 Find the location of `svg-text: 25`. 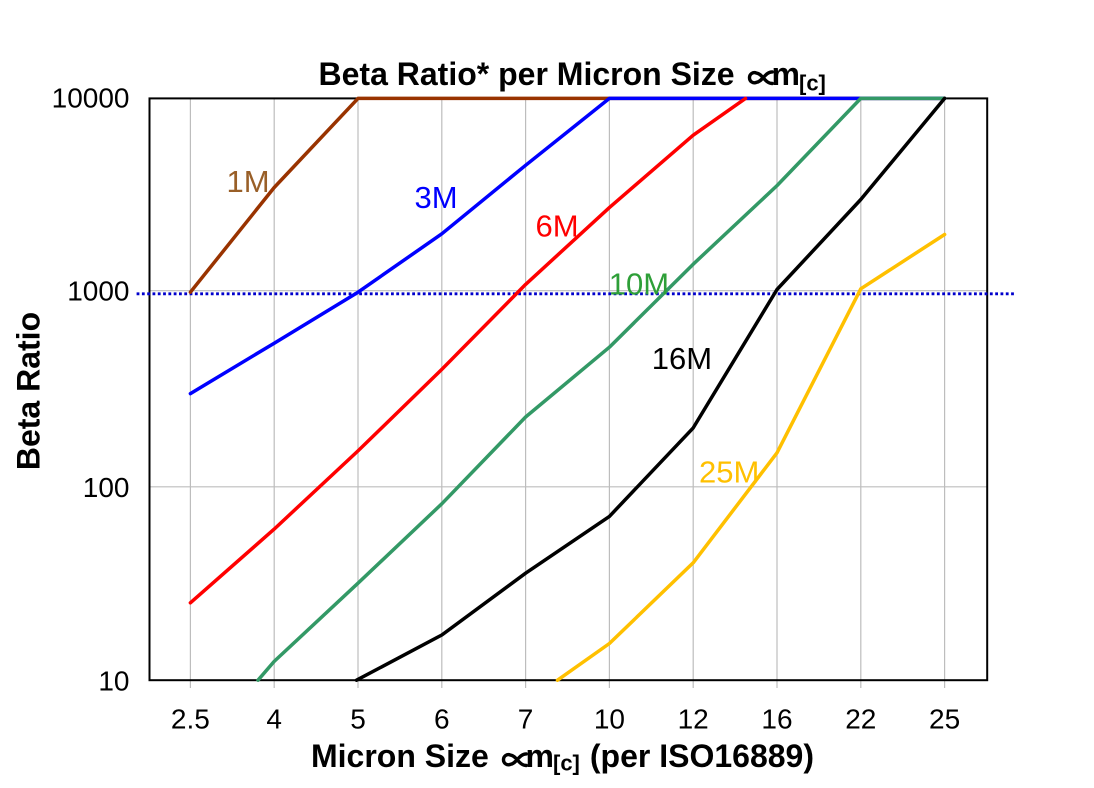

svg-text: 25 is located at coordinates (944, 719).